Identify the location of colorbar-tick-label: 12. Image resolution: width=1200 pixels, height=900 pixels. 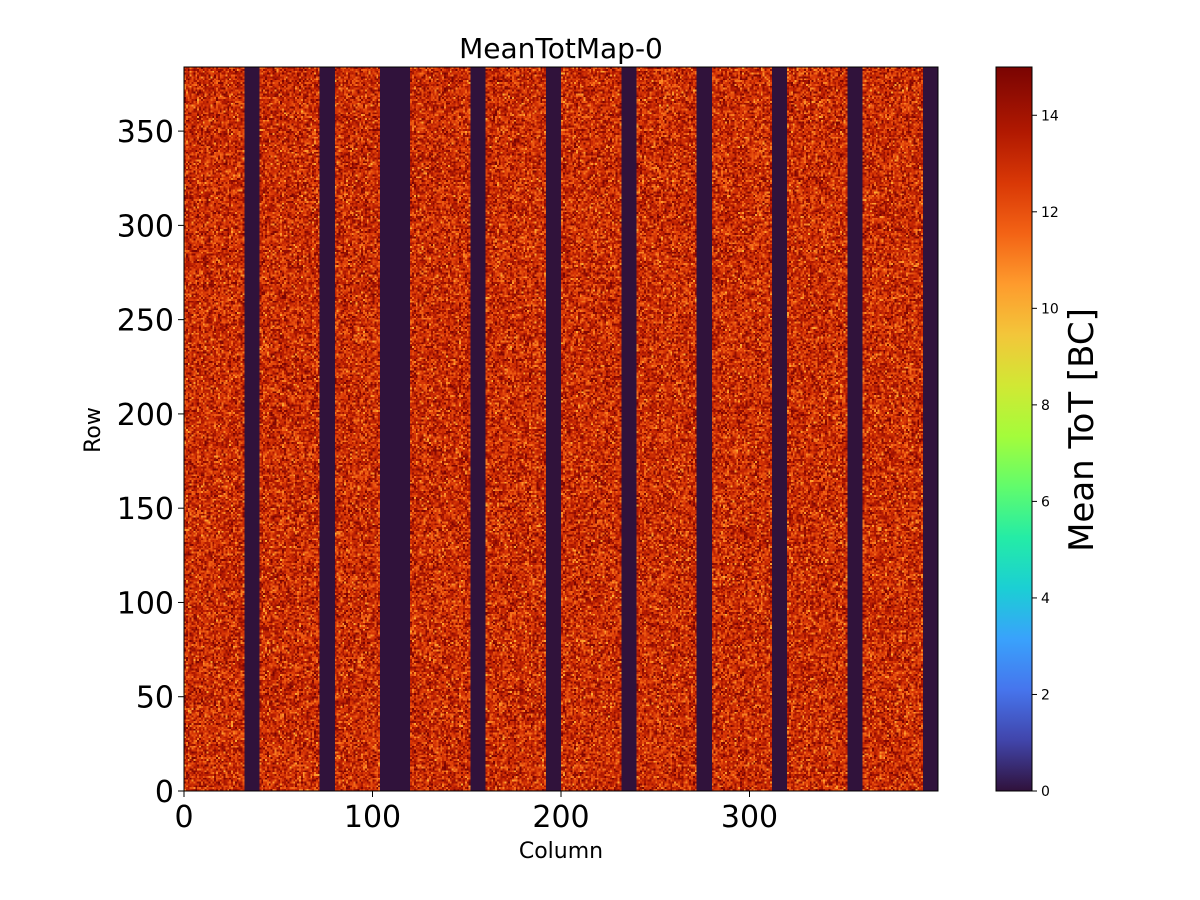
(1050, 213).